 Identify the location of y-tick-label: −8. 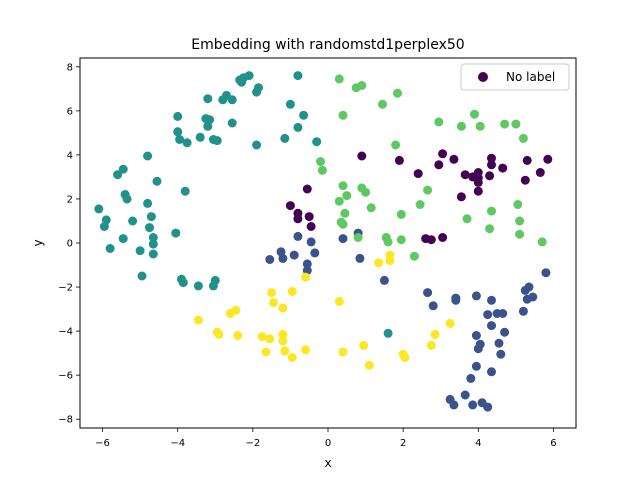
(65, 420).